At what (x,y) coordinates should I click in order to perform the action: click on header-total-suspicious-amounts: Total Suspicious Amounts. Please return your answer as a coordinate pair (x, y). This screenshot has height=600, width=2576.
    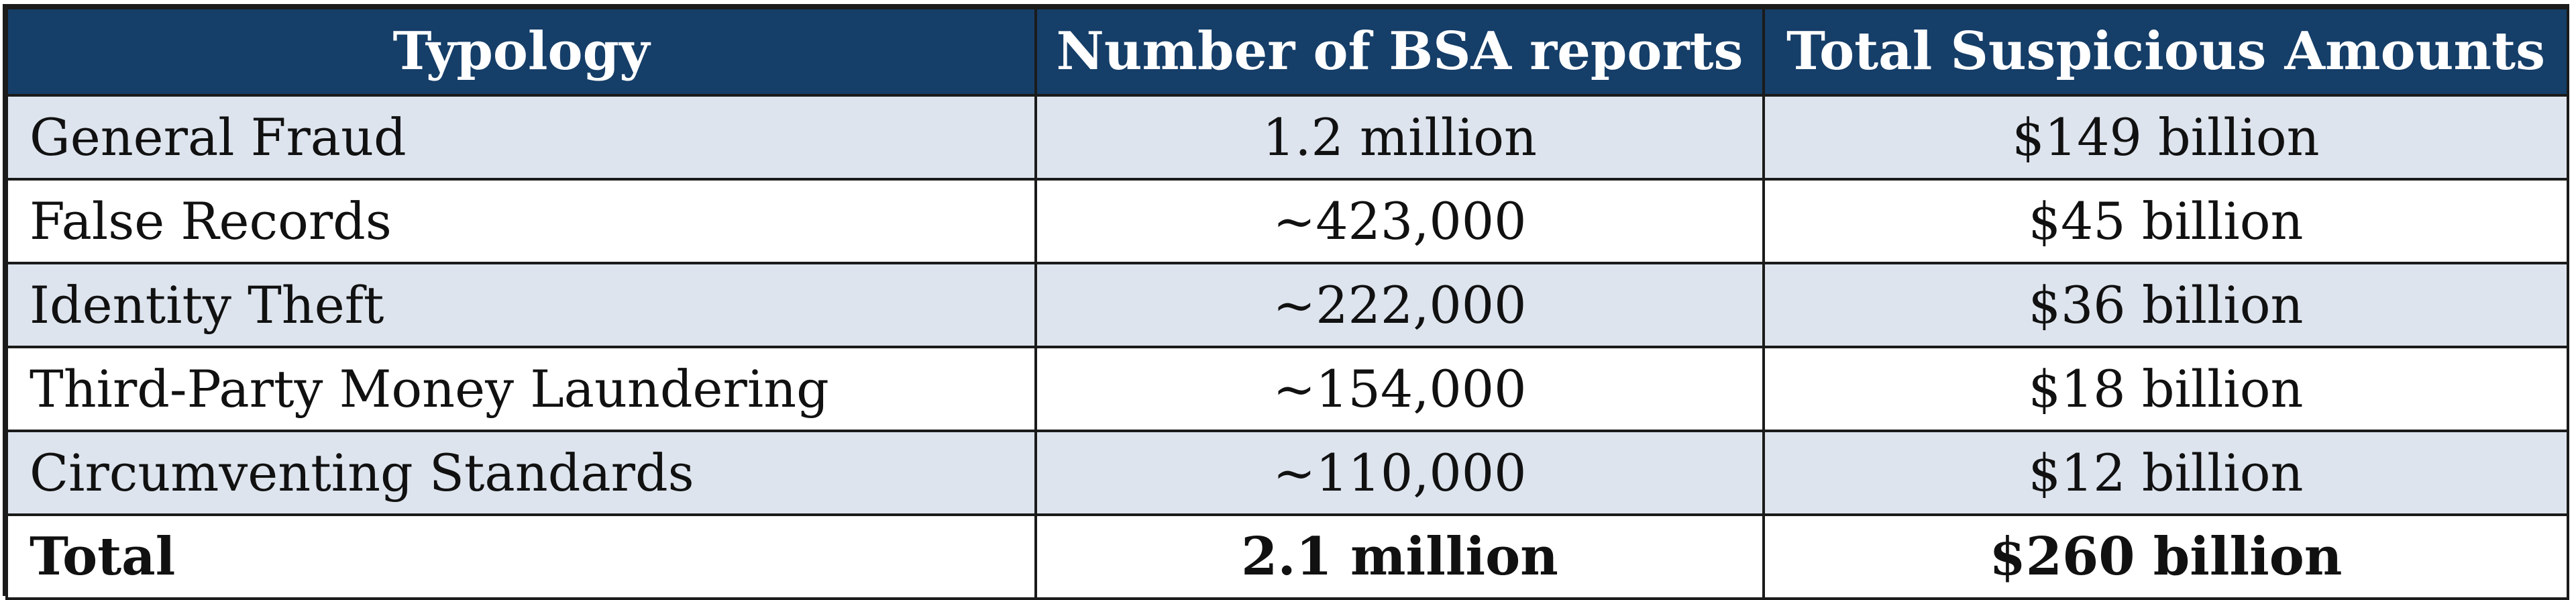
    Looking at the image, I should click on (2165, 52).